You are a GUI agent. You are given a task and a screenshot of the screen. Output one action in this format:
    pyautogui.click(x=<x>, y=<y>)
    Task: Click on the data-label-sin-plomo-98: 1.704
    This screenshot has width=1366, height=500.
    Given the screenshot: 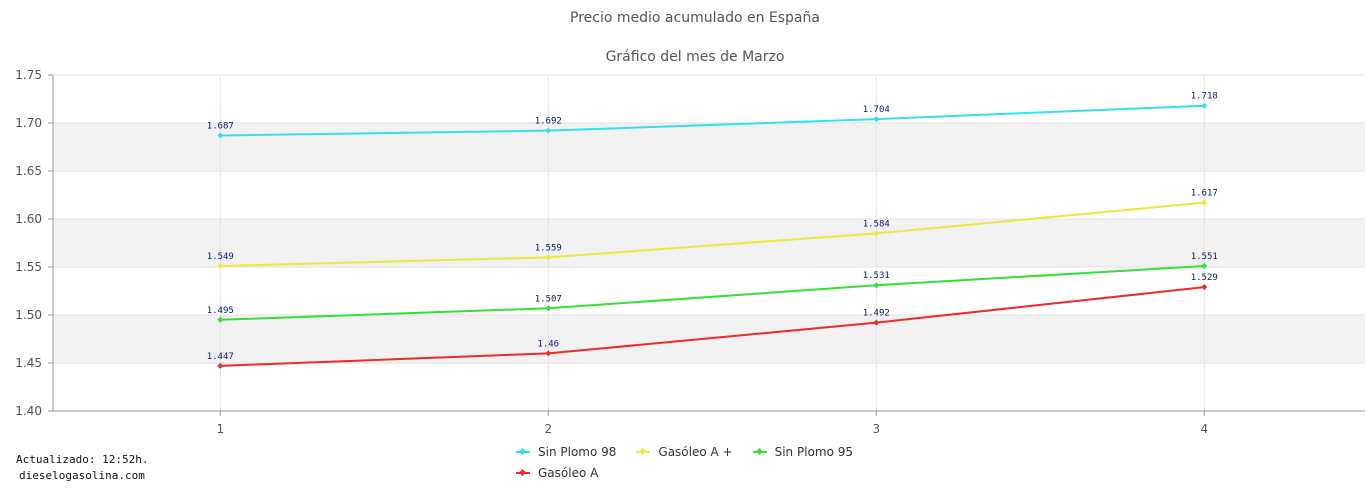 What is the action you would take?
    pyautogui.click(x=876, y=110)
    